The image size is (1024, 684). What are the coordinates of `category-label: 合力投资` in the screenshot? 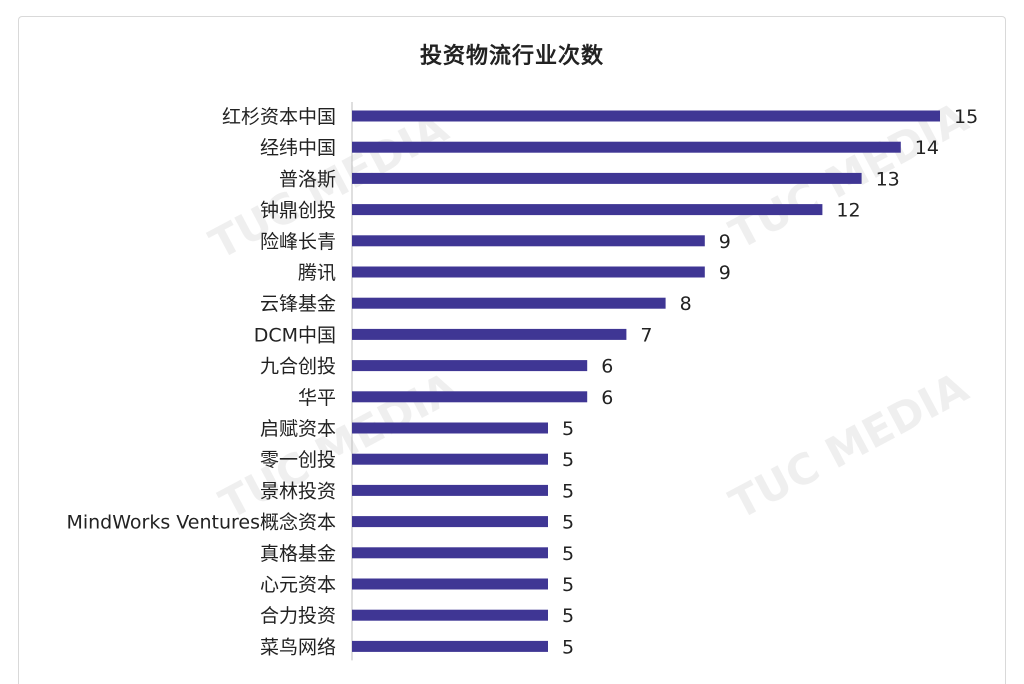 It's located at (298, 616).